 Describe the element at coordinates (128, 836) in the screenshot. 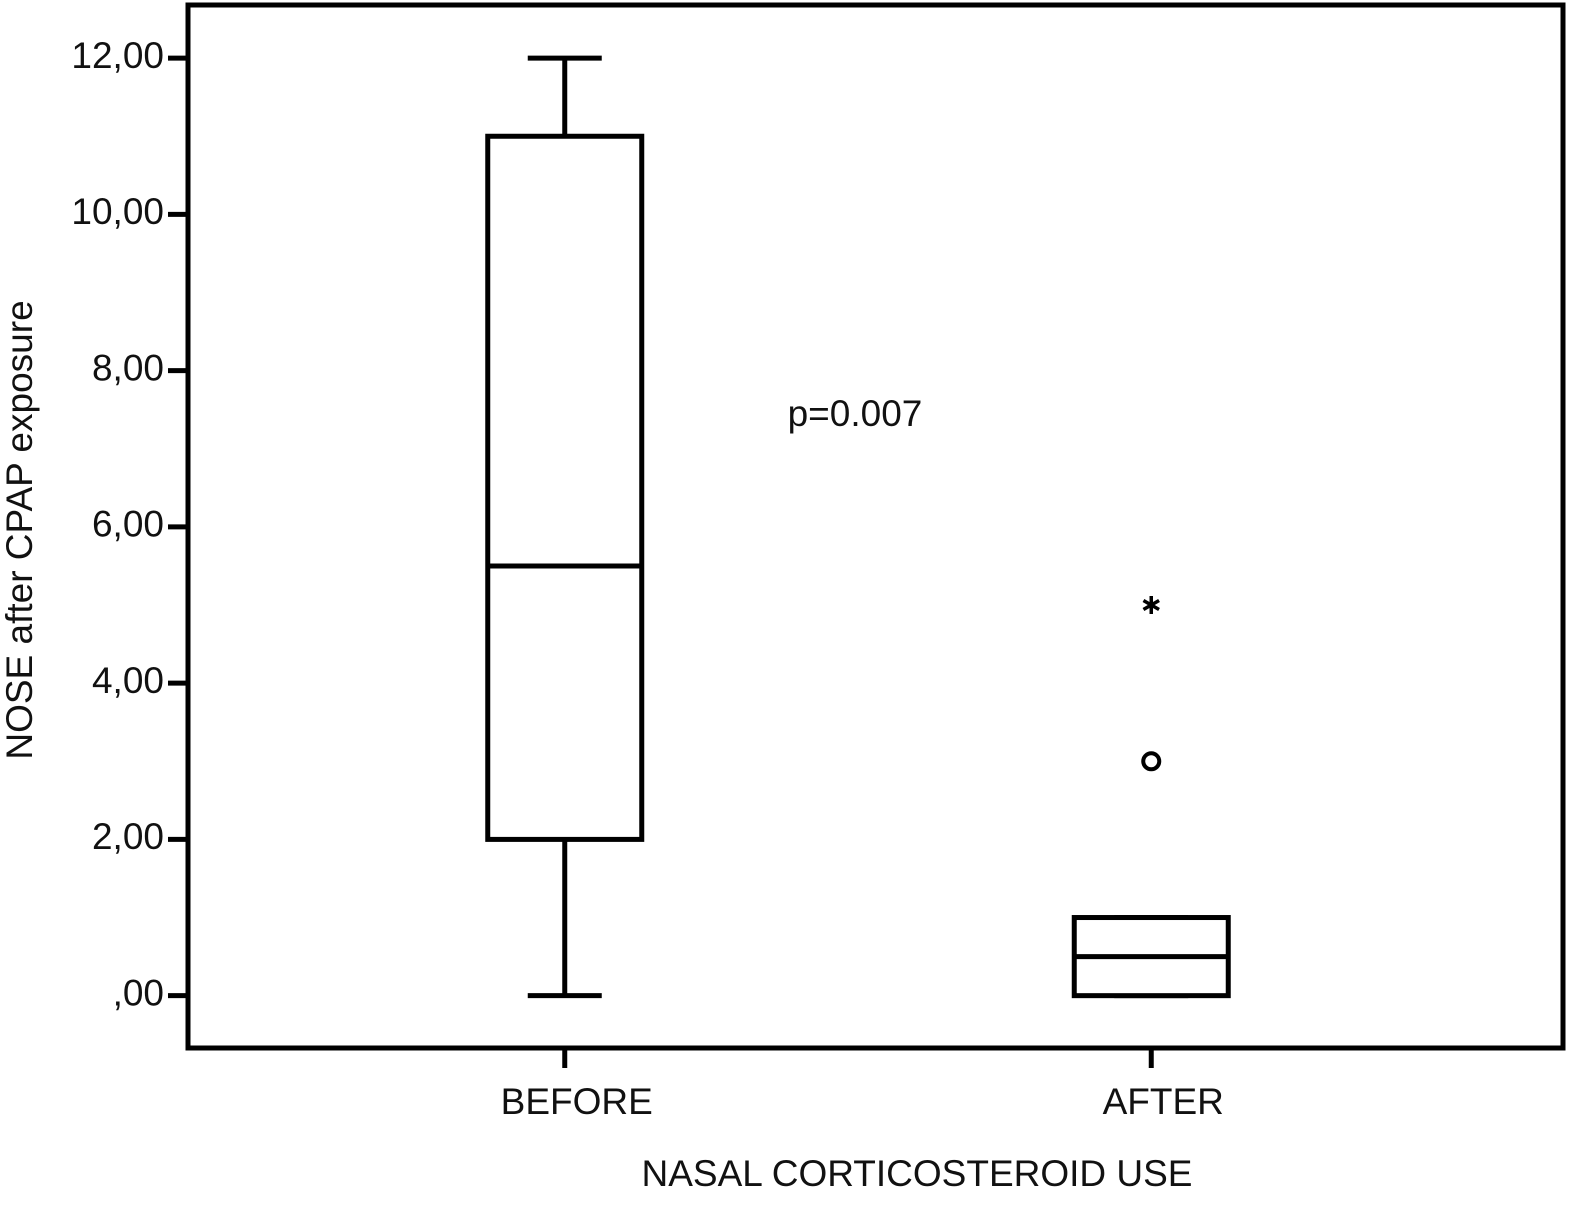

I see `y-tick-label: 2,00` at that location.